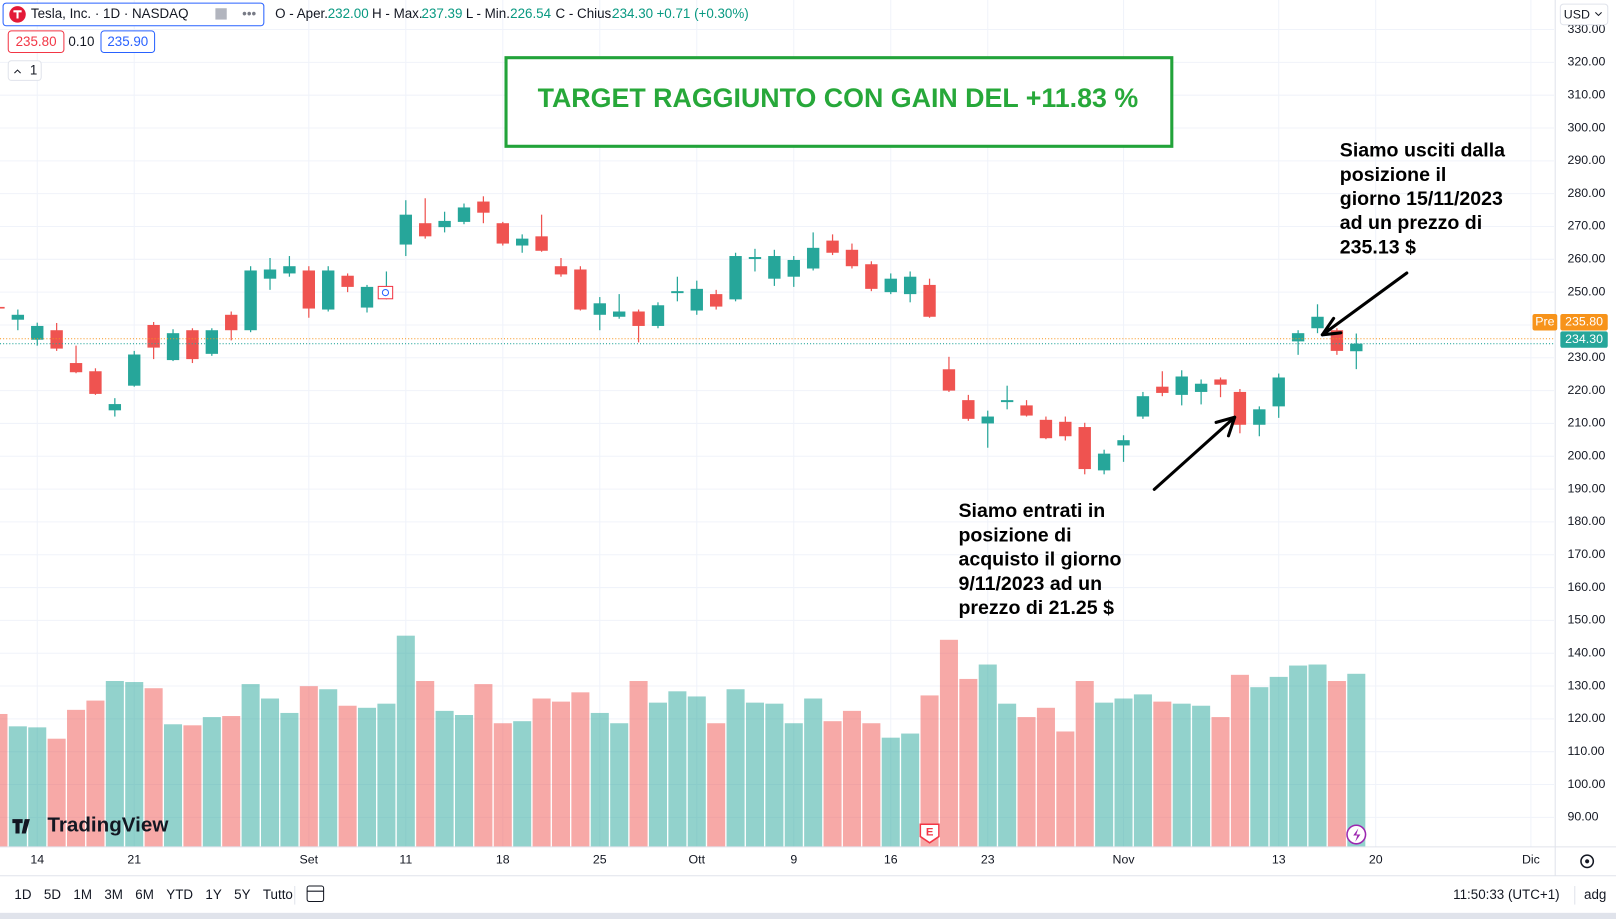  I want to click on flag-icon, so click(221, 14).